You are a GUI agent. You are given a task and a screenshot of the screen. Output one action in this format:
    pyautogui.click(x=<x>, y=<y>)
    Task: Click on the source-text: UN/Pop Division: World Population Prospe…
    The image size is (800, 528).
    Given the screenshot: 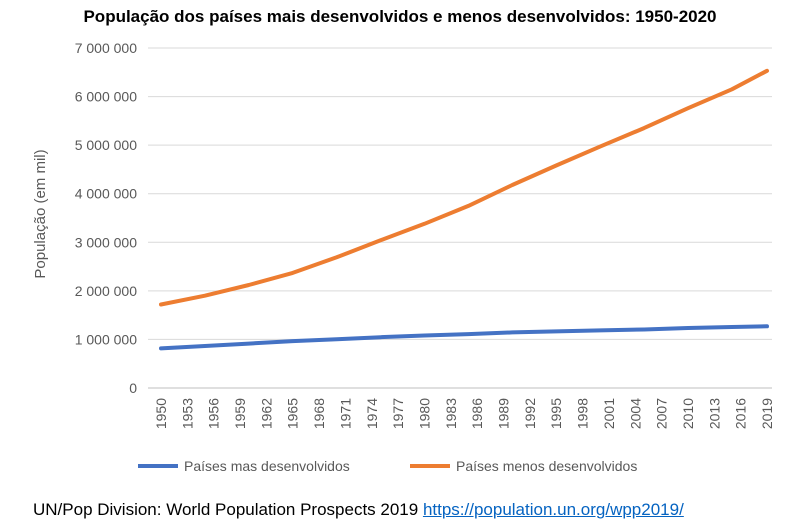 What is the action you would take?
    pyautogui.click(x=228, y=509)
    